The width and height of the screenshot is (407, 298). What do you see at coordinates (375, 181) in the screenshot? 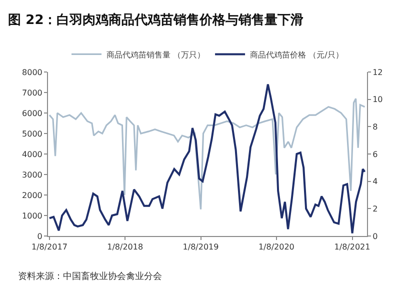
I see `y2-tick-label: 4` at bounding box center [375, 181].